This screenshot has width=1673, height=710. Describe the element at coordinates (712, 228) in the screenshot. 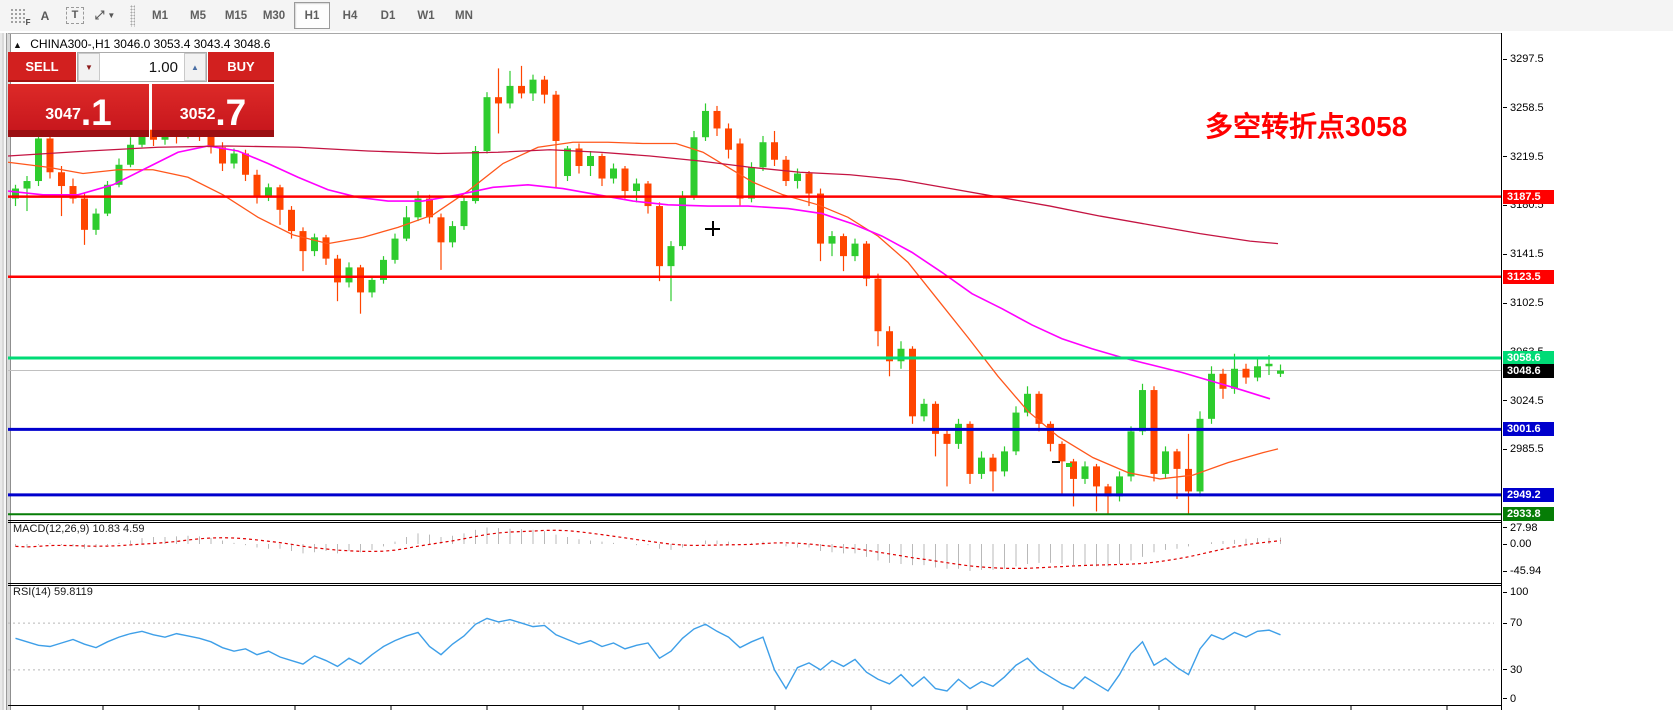

I see `crosshair-cursor` at that location.